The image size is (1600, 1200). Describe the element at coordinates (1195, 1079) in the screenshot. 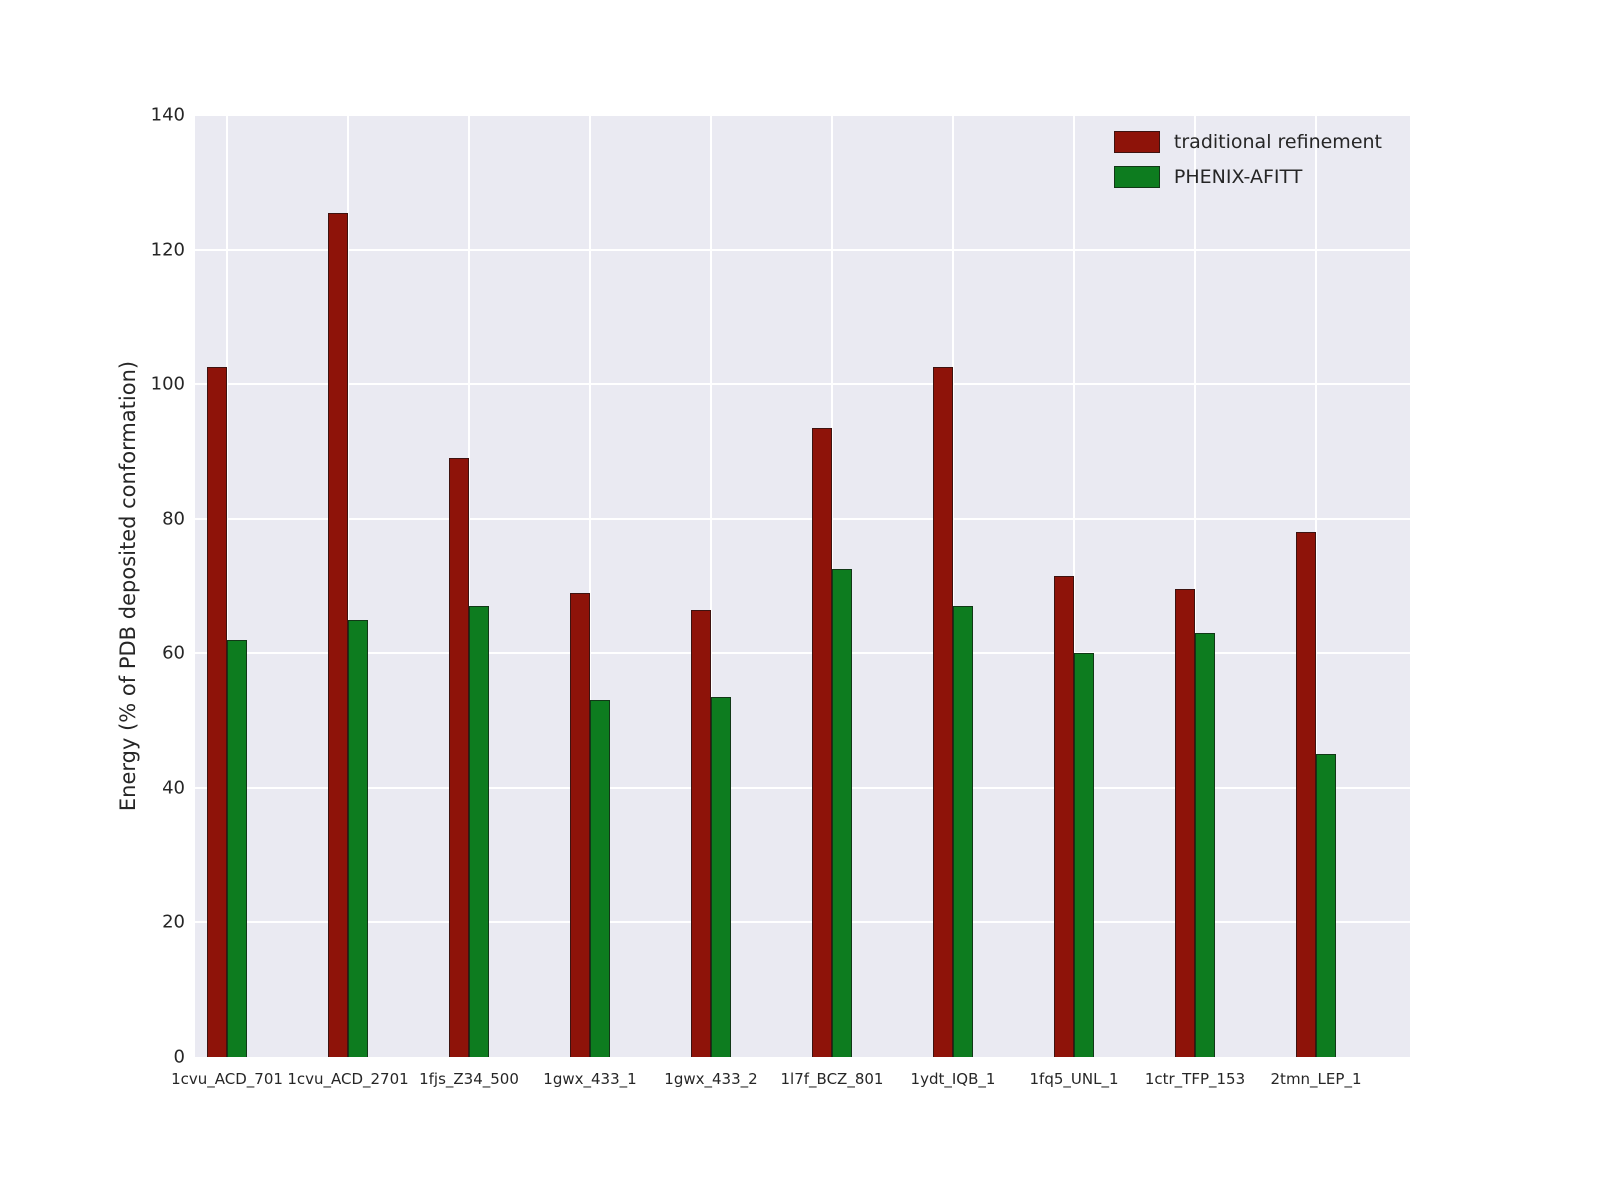

I see `x-tick-label: 1ctr_TFP_153` at that location.